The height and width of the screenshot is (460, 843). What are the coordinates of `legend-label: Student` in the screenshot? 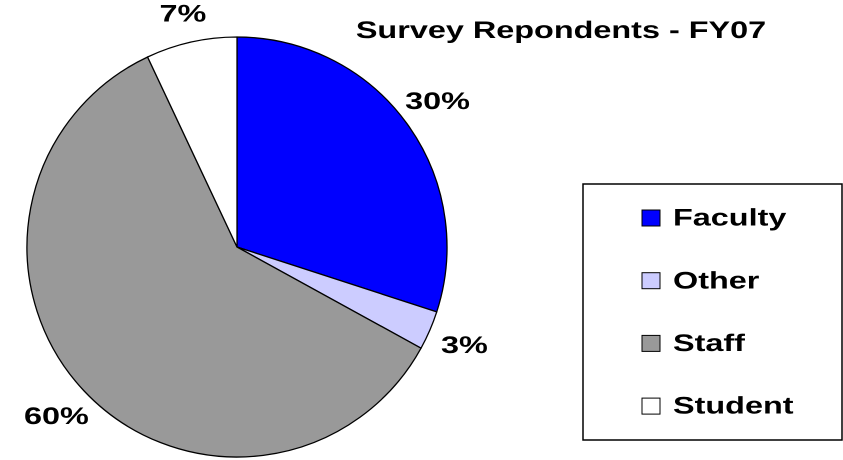 It's located at (733, 406).